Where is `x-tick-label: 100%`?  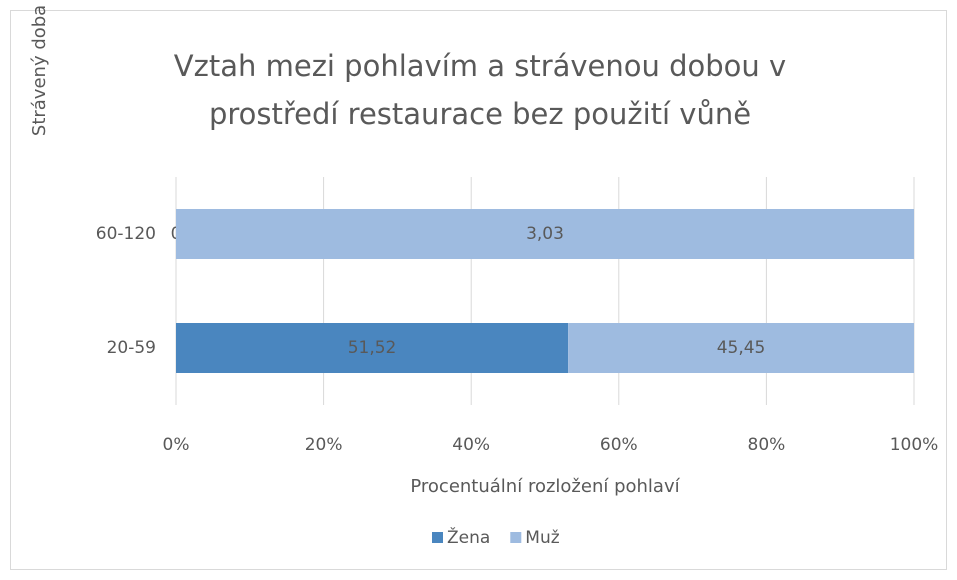
x-tick-label: 100% is located at coordinates (914, 445).